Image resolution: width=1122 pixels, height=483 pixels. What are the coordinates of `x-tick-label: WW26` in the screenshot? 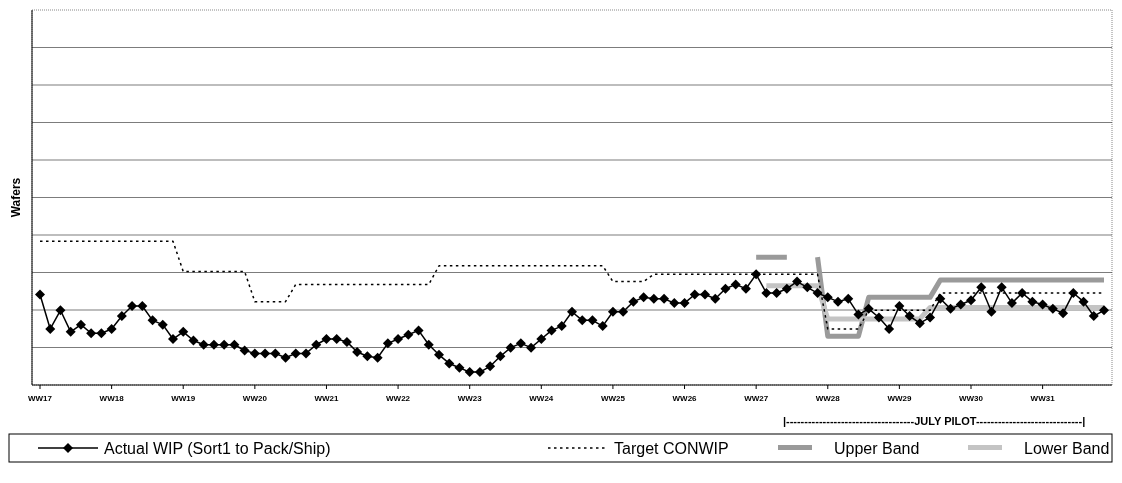 It's located at (685, 398).